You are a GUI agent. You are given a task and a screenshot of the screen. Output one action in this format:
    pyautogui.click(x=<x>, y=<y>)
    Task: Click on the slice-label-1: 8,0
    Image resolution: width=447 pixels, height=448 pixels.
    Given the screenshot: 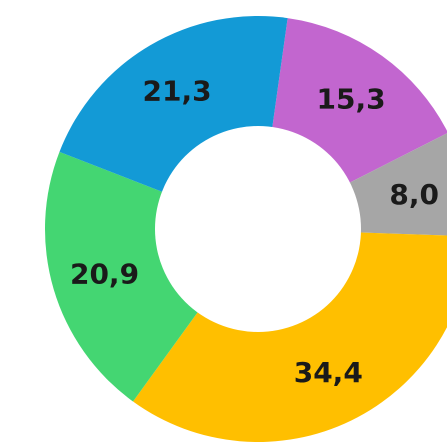 What is the action you would take?
    pyautogui.click(x=414, y=194)
    